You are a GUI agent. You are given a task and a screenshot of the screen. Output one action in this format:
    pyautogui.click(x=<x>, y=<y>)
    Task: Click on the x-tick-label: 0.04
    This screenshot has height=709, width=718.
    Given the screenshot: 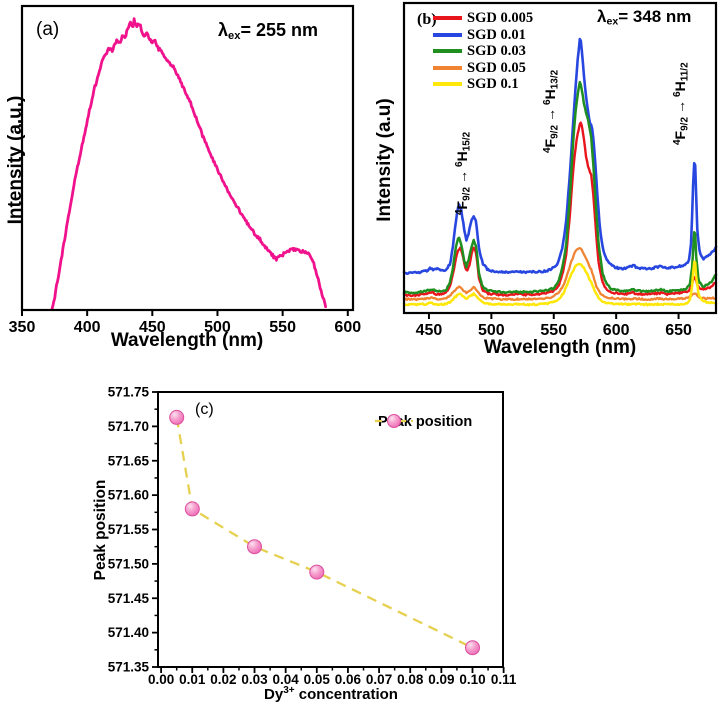 What is the action you would take?
    pyautogui.click(x=286, y=679)
    